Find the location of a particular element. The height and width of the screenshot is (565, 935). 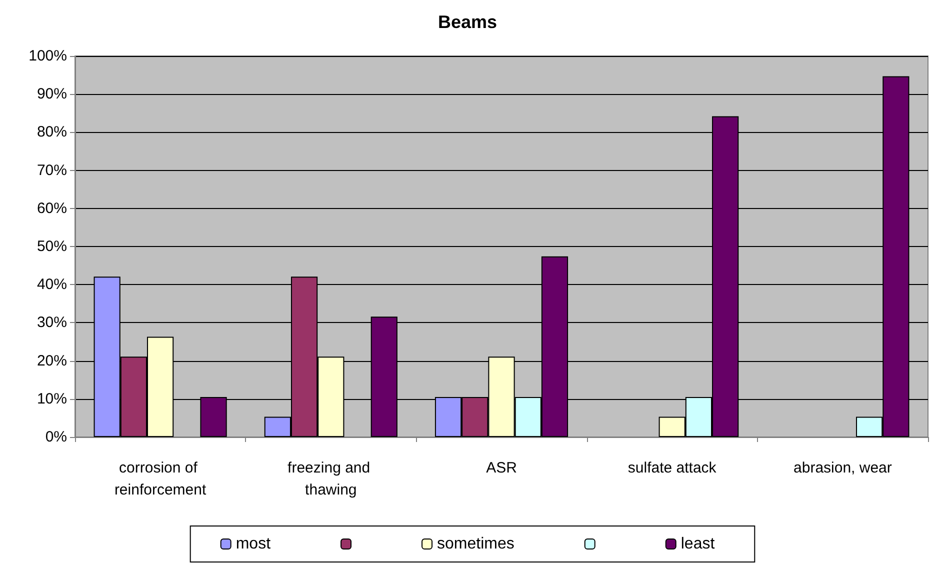

legend-label: sometimes is located at coordinates (475, 544).